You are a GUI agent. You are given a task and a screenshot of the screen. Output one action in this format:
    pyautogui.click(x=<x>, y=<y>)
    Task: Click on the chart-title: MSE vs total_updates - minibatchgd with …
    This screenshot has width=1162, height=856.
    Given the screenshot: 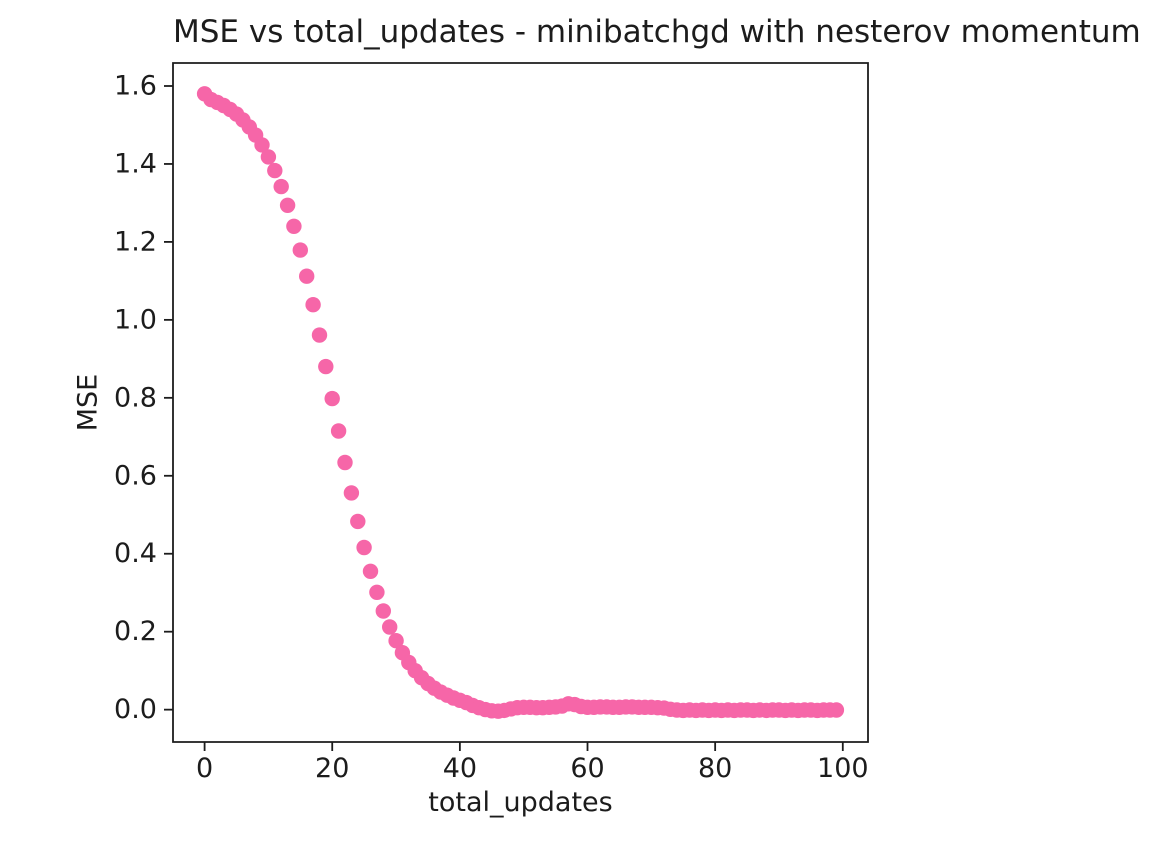 What is the action you would take?
    pyautogui.click(x=657, y=32)
    